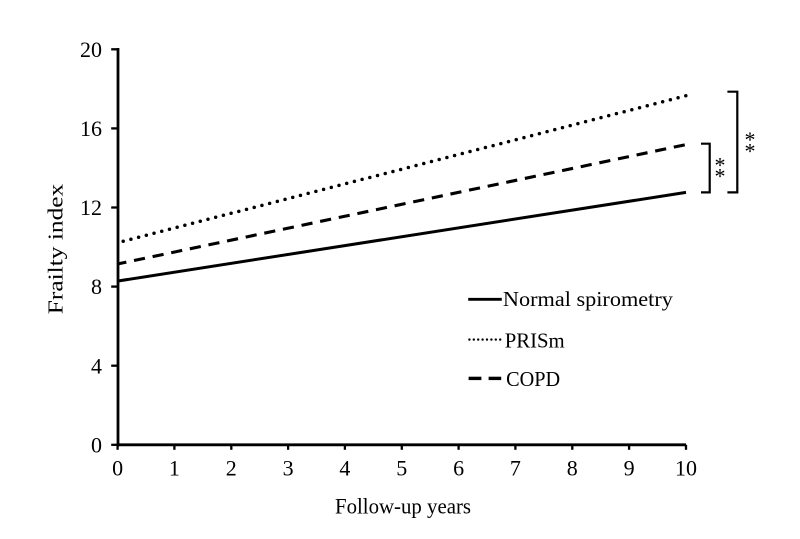 The image size is (800, 539). I want to click on svg-text: 1, so click(174, 468).